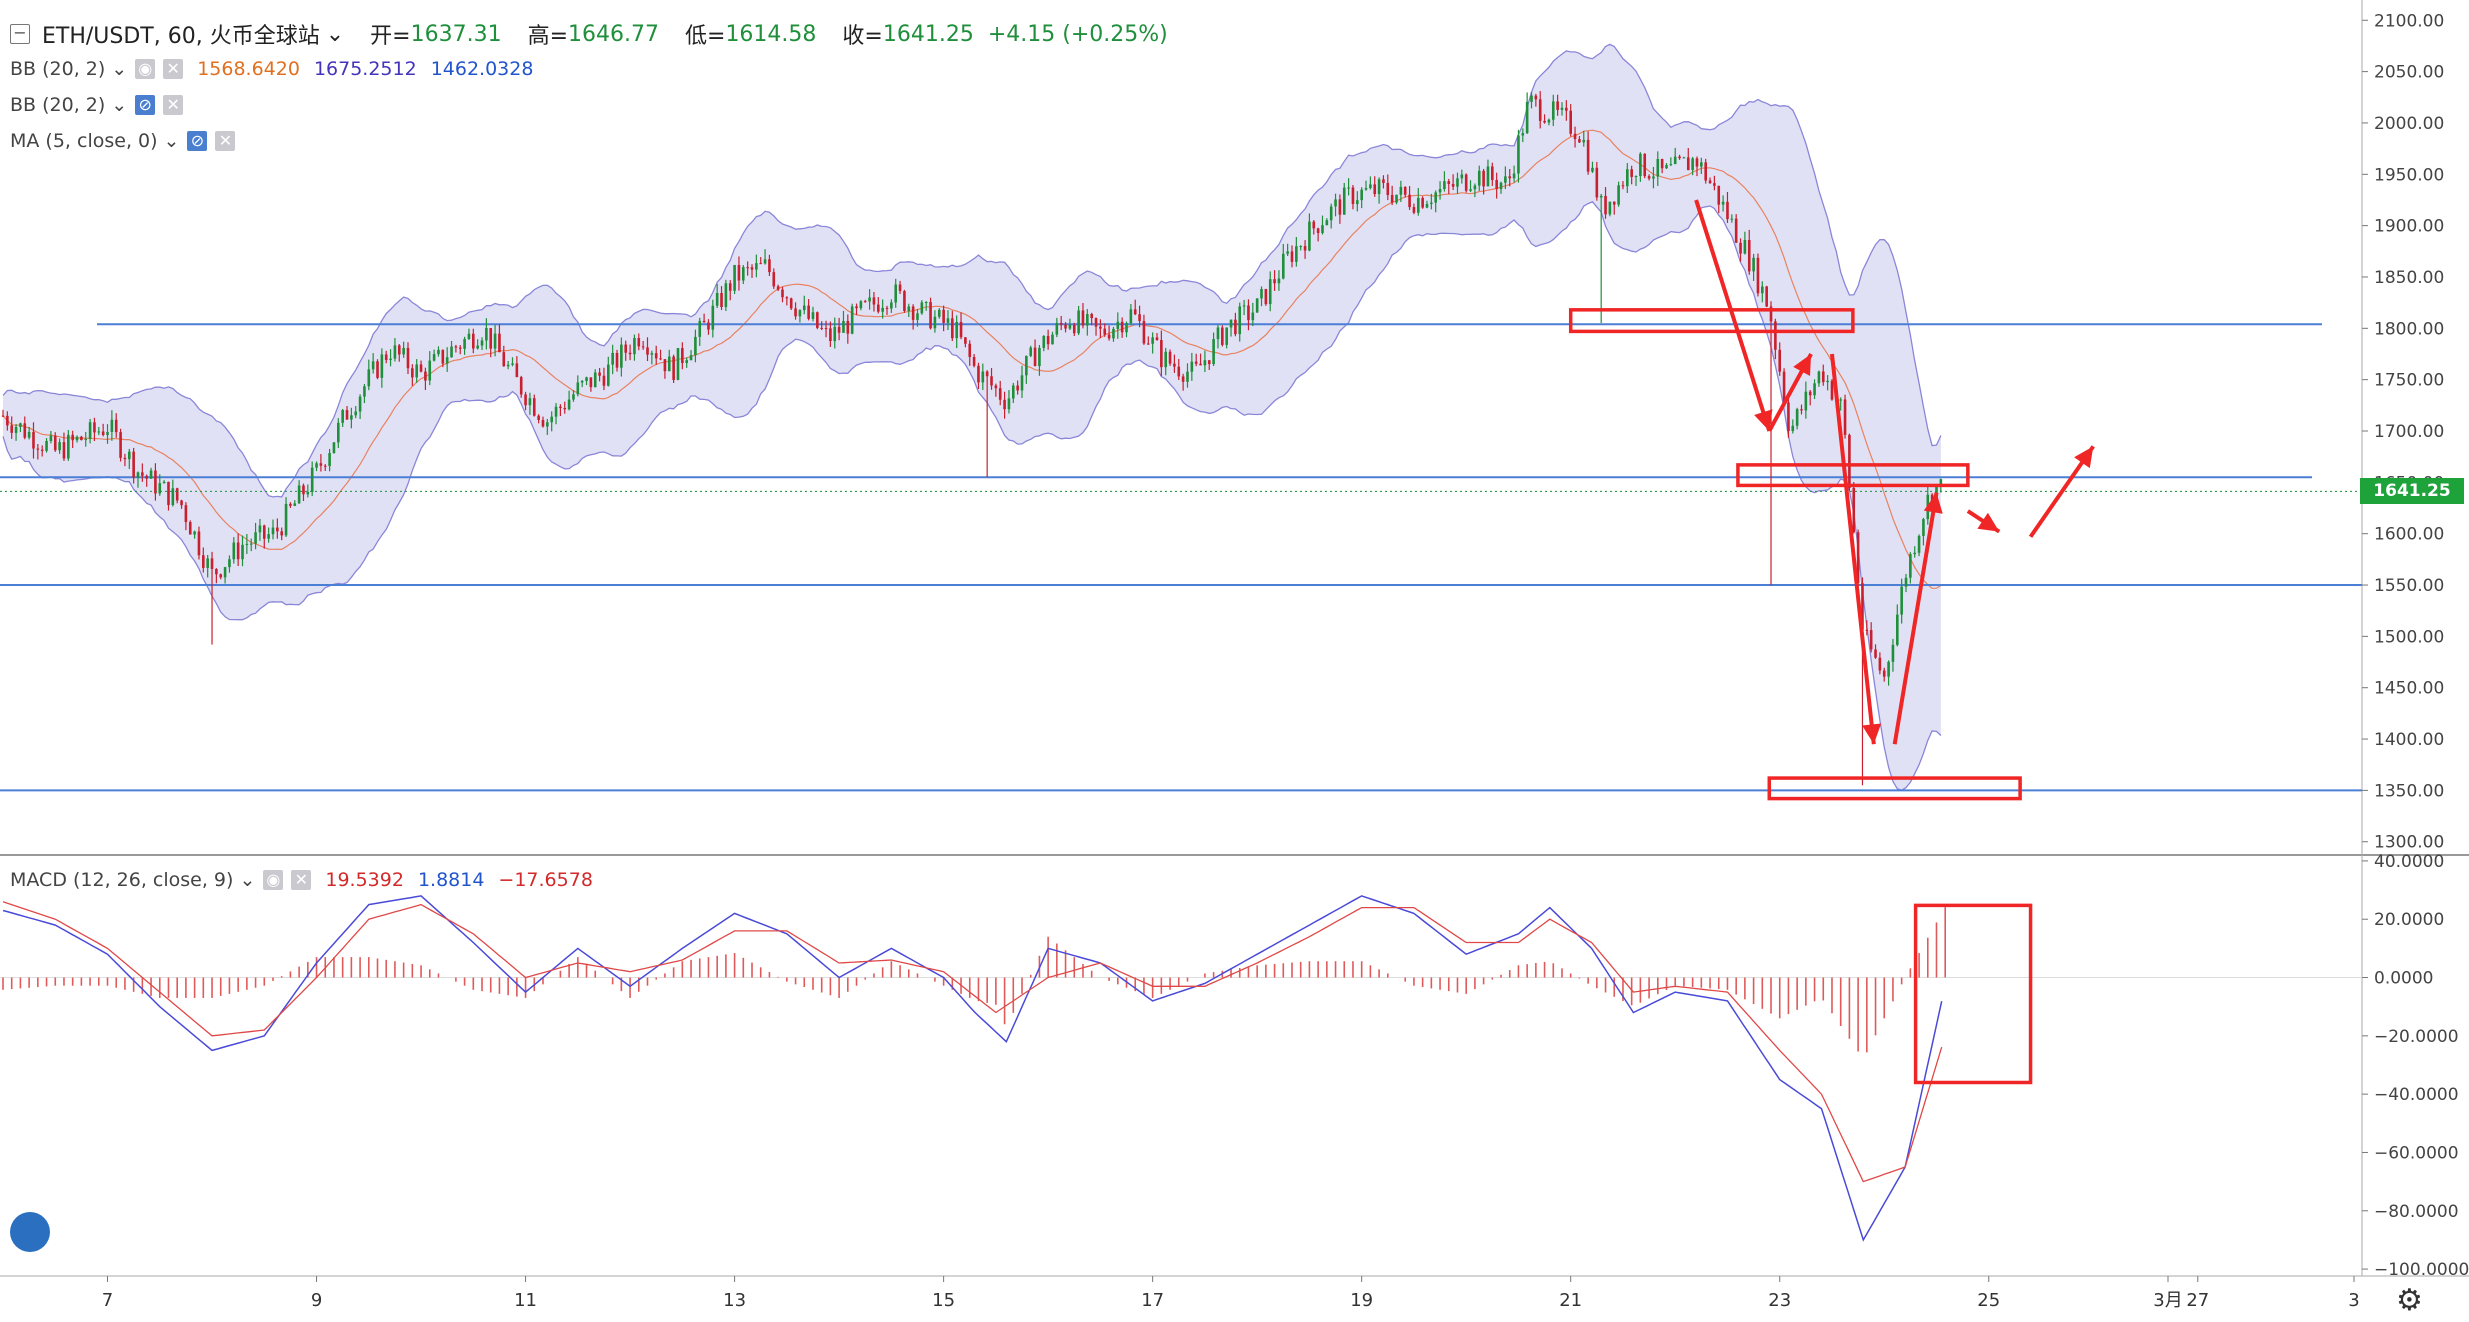  Describe the element at coordinates (1570, 1300) in the screenshot. I see `time-tick-label: 21` at that location.